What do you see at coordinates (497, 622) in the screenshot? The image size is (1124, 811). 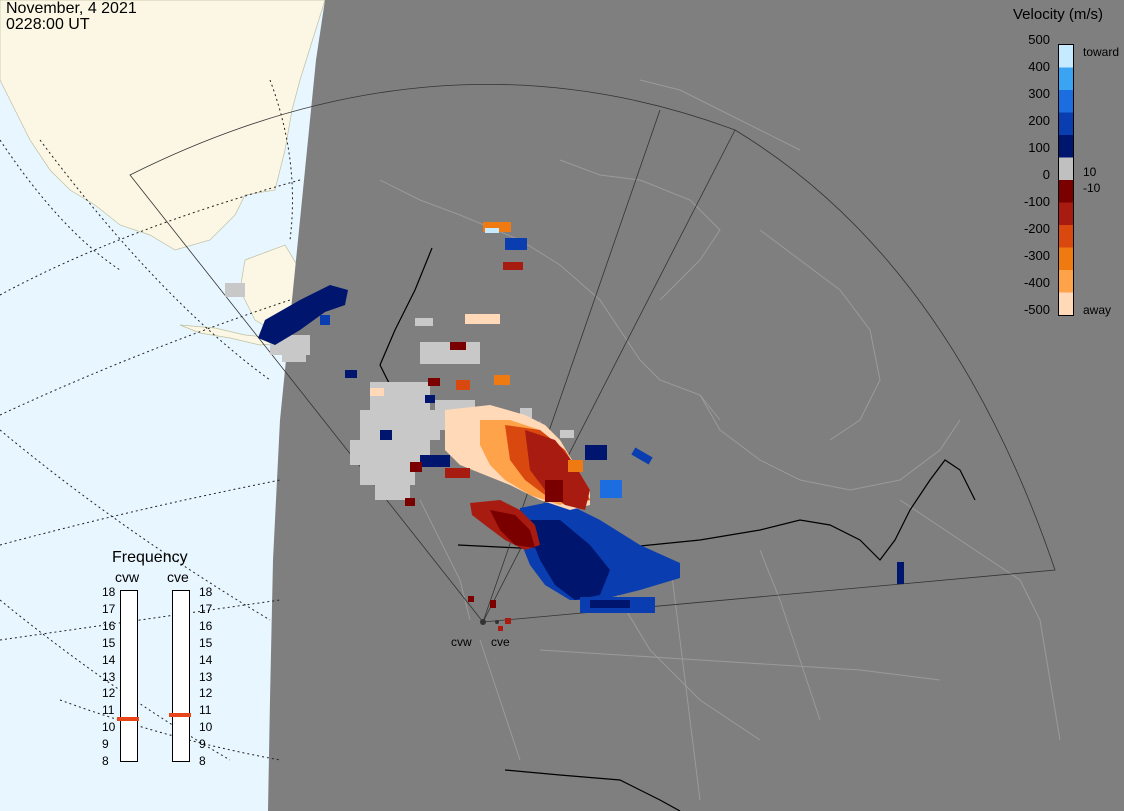 I see `station-marker-cve` at bounding box center [497, 622].